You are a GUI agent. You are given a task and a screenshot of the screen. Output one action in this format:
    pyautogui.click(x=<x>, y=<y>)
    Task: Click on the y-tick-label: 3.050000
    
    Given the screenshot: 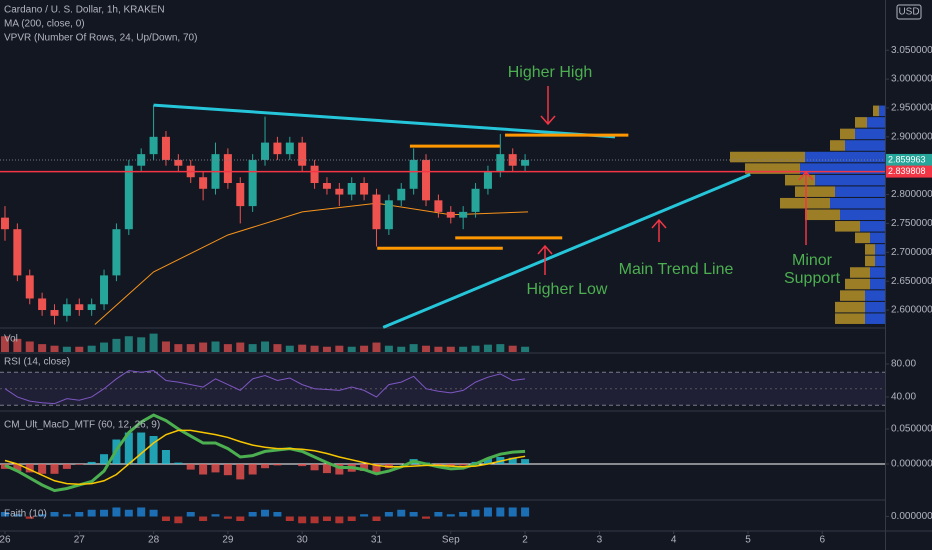 What is the action you would take?
    pyautogui.click(x=911, y=50)
    